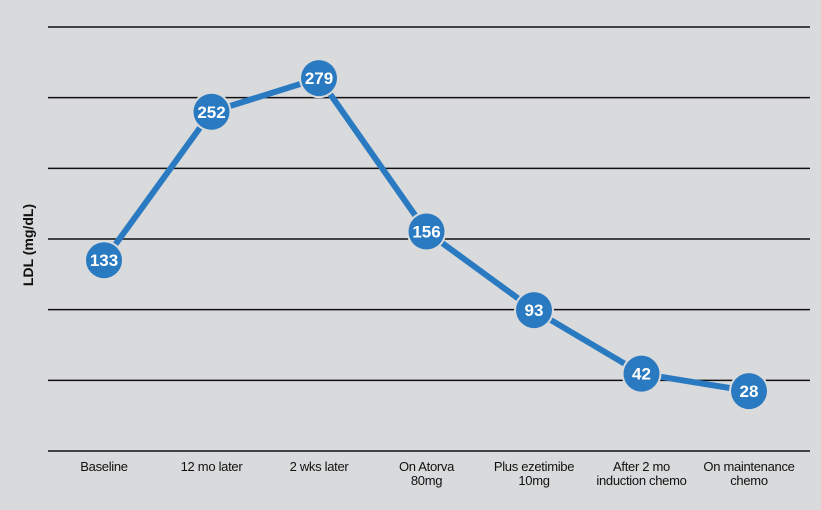 The width and height of the screenshot is (821, 510). I want to click on data-label: 93, so click(534, 310).